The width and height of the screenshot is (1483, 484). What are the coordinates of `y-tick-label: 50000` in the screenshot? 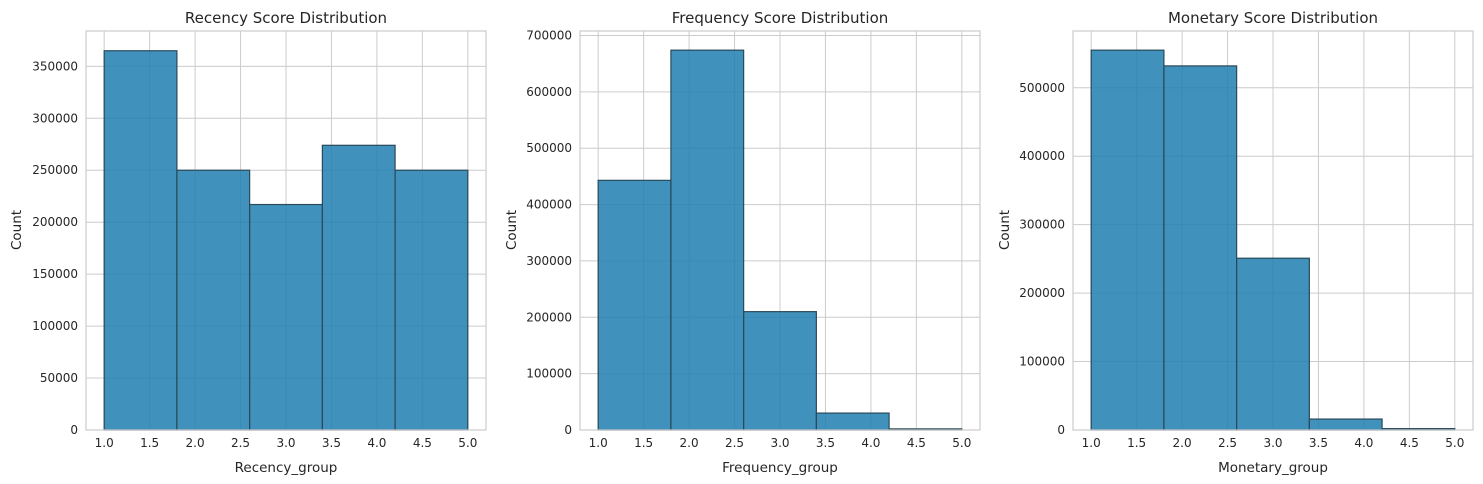 It's located at (59, 378).